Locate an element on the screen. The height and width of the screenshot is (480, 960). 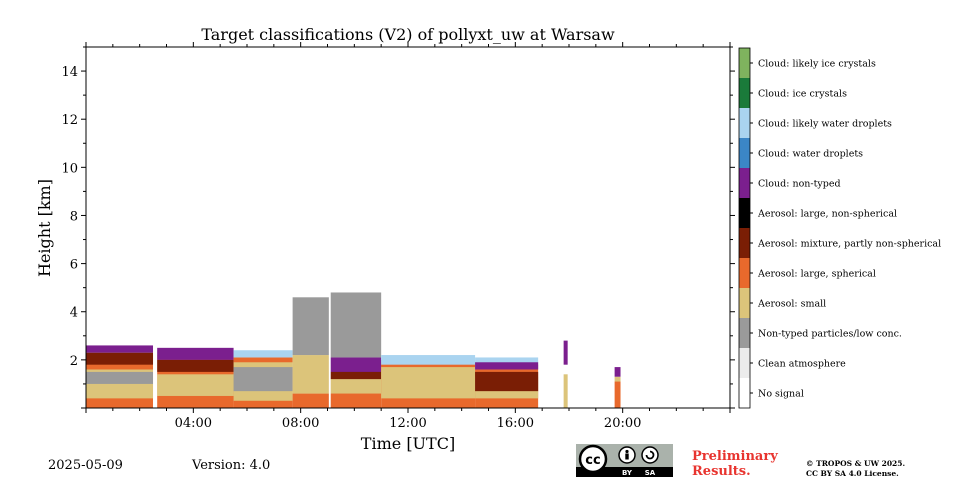
x-tick-label: 12:00 is located at coordinates (407, 423).